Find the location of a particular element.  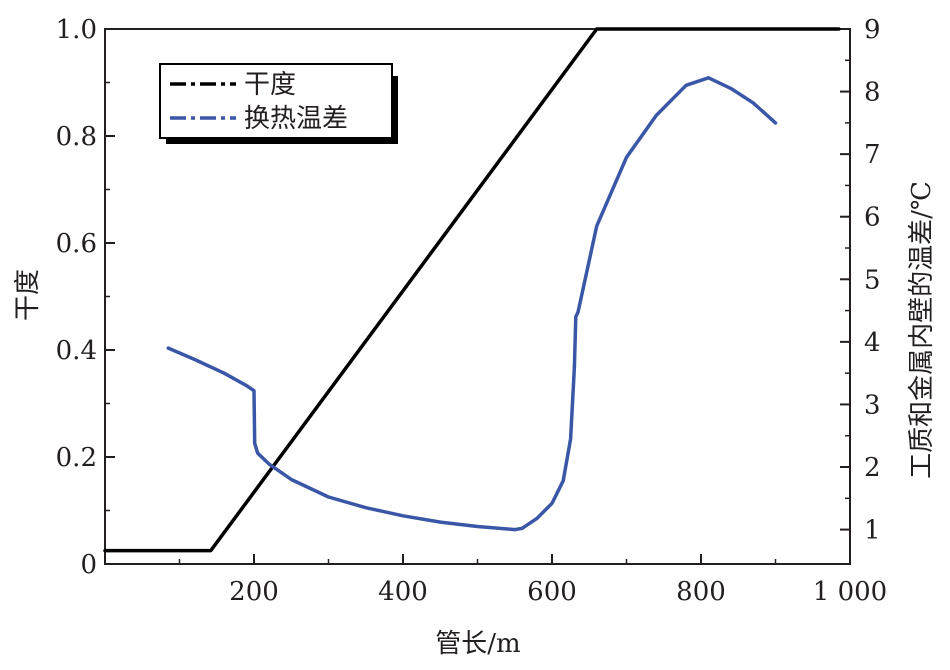

x-axis-title: 管长/m is located at coordinates (477, 644).